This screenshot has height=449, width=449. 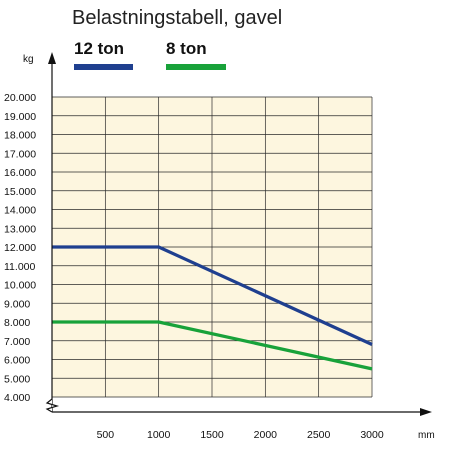 I want to click on y-tick-label: 8.000, so click(x=17, y=323).